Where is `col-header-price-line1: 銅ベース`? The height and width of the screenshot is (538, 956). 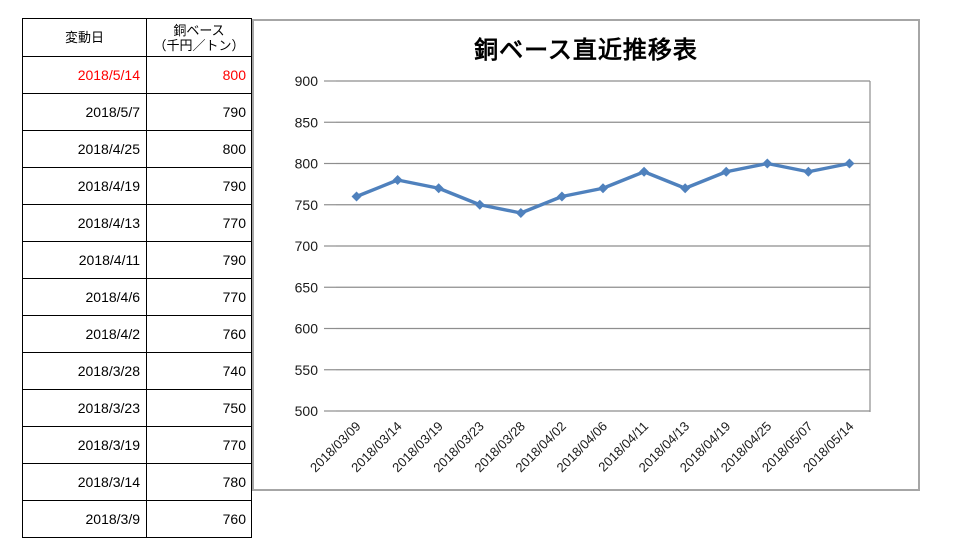 col-header-price-line1: 銅ベース is located at coordinates (199, 30).